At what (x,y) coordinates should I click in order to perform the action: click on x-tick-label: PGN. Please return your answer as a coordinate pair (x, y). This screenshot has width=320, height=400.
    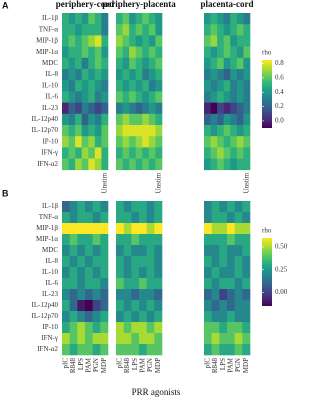
    Looking at the image, I should click on (96, 365).